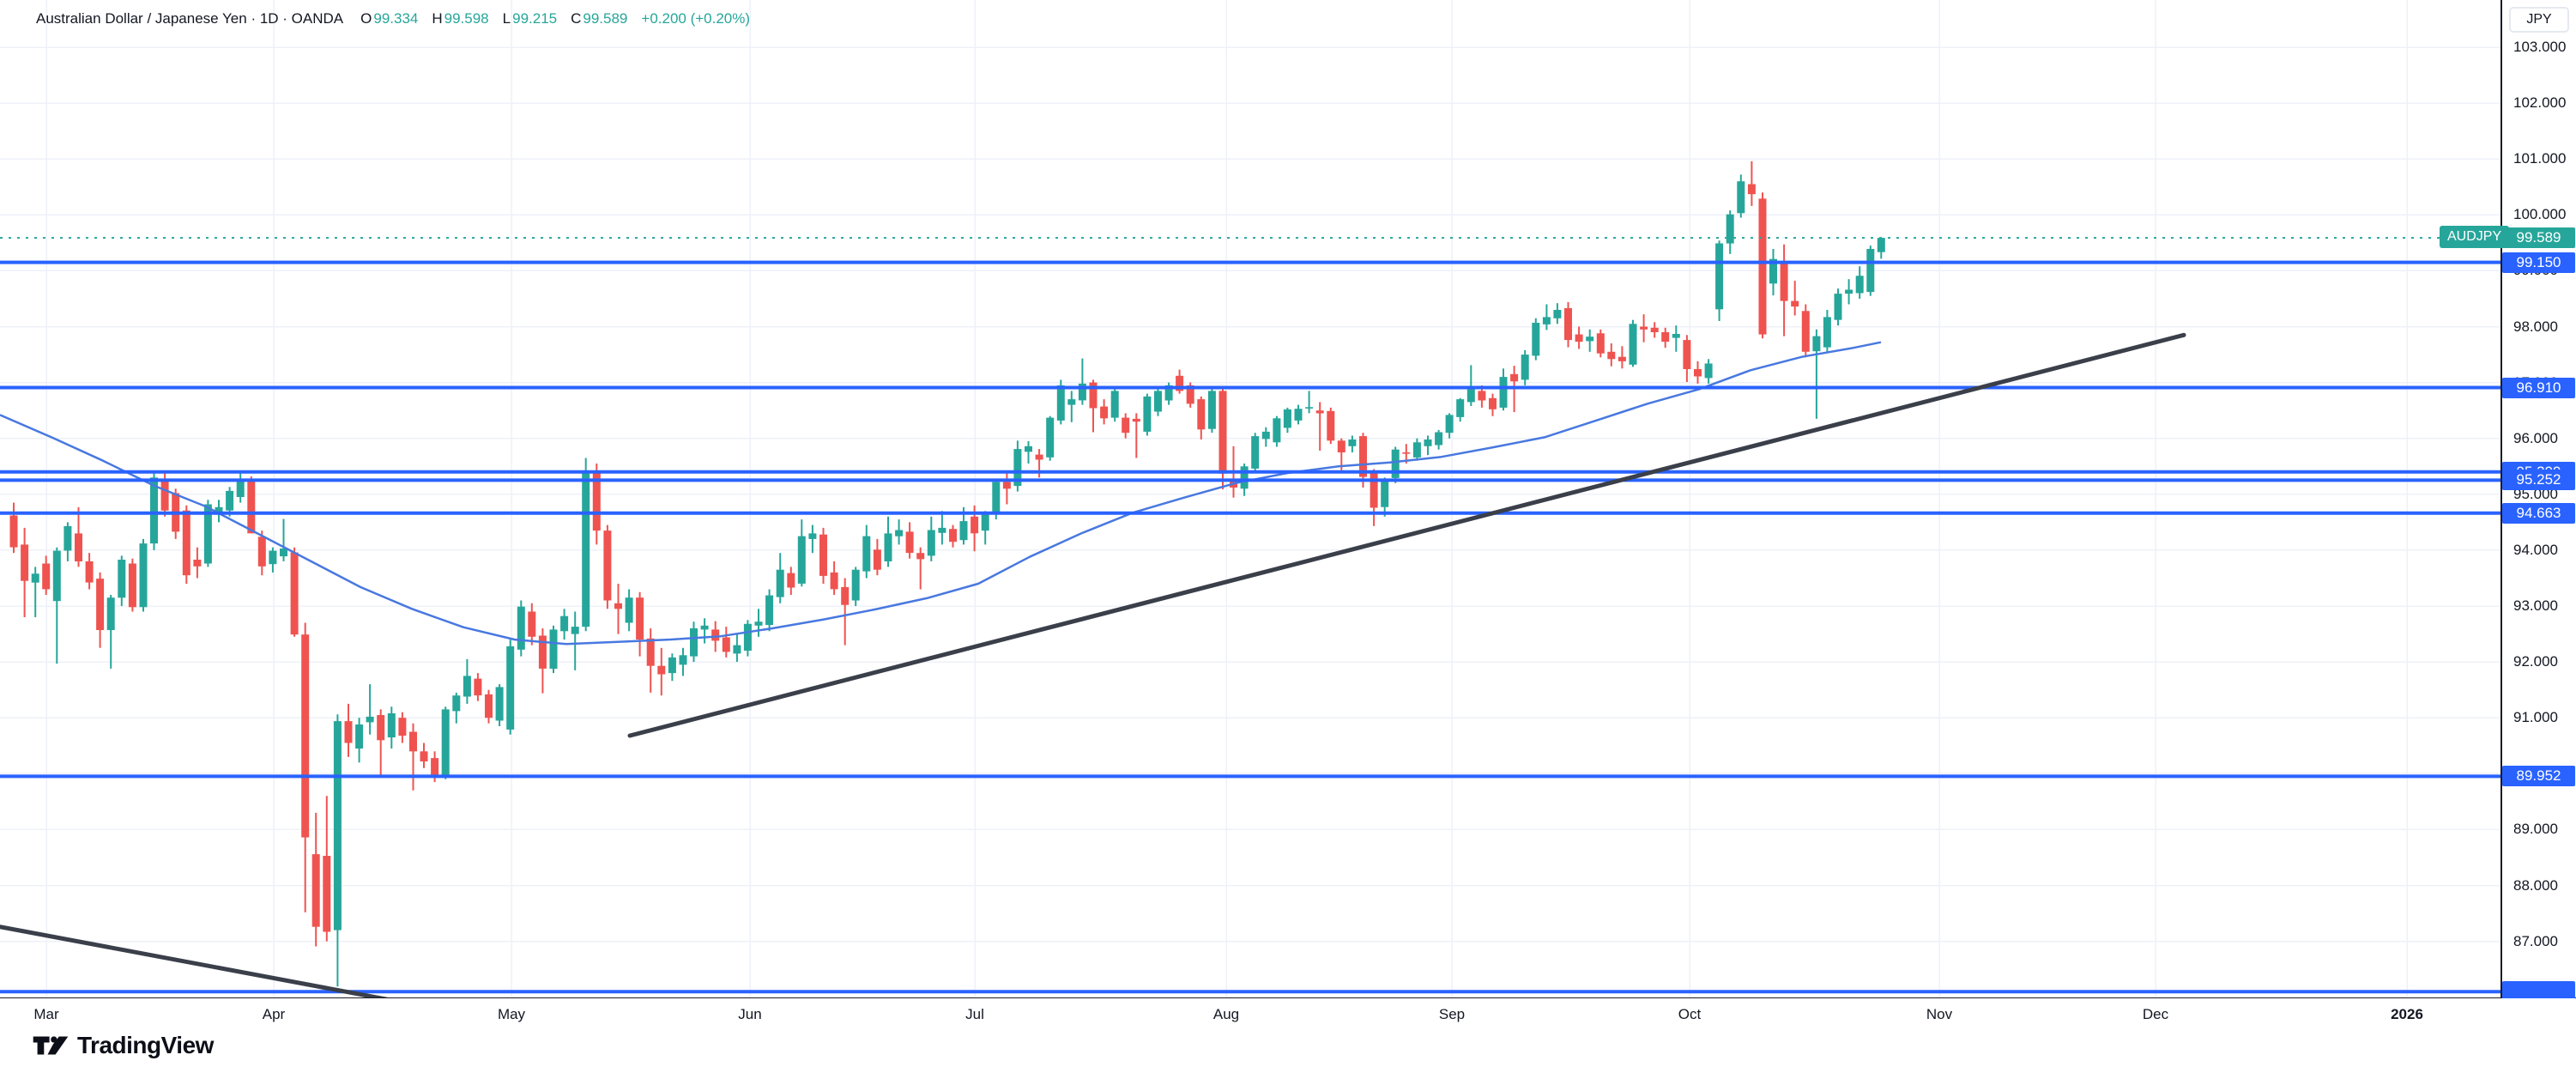 The image size is (2576, 1073). What do you see at coordinates (389, 19) in the screenshot?
I see `ohlc-open: O 99.334` at bounding box center [389, 19].